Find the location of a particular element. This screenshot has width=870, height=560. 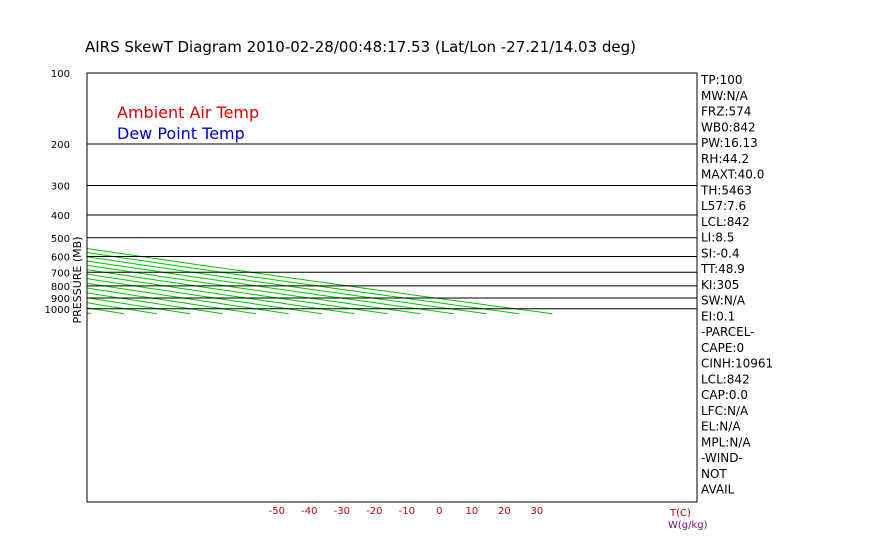

bottom-temp-tick-label: -50 is located at coordinates (277, 511).